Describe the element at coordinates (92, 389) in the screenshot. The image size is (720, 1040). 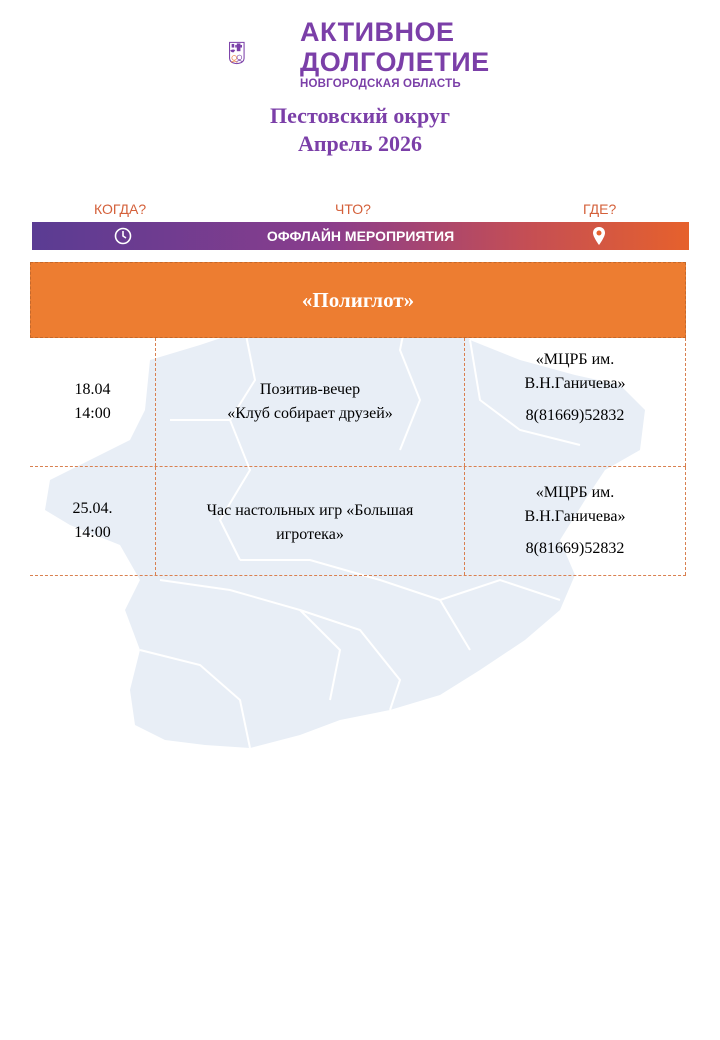
I see `event-date: 18.04` at that location.